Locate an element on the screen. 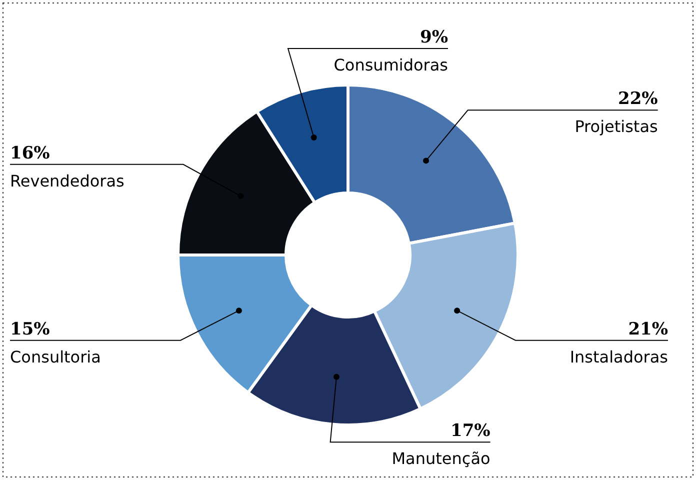  slice-label: Instaladoras is located at coordinates (619, 356).